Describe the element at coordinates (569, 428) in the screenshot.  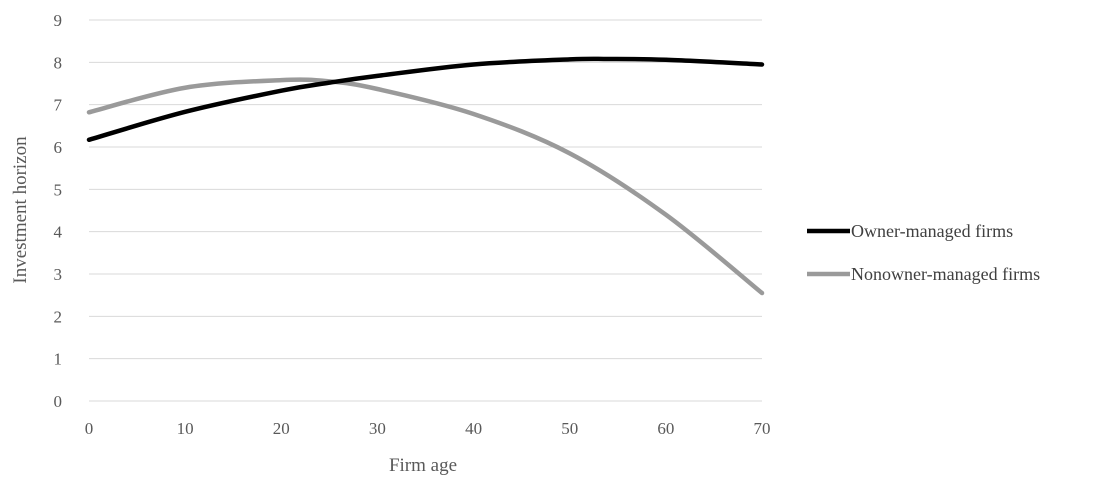
I see `x-tick-label: 50` at that location.